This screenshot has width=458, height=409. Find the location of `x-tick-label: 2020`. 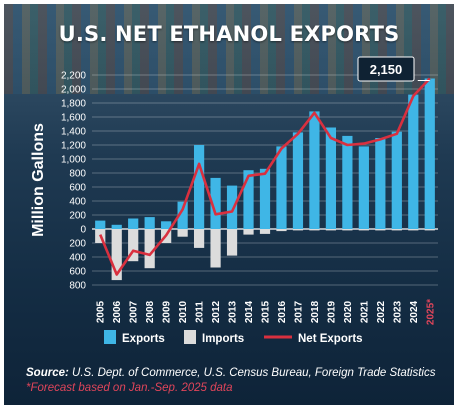

x-tick-label: 2020 is located at coordinates (348, 311).